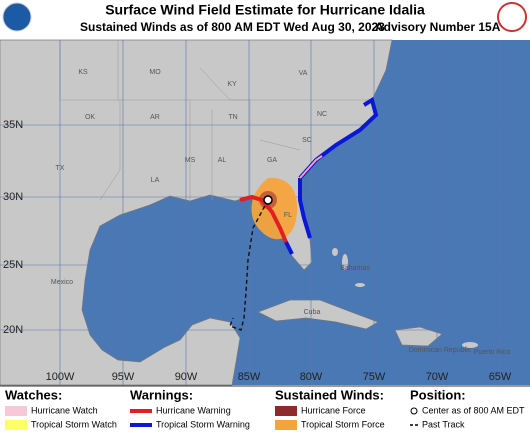 This screenshot has height=435, width=530. Describe the element at coordinates (438, 27) in the screenshot. I see `advisory: Advisory Number 15A` at that location.